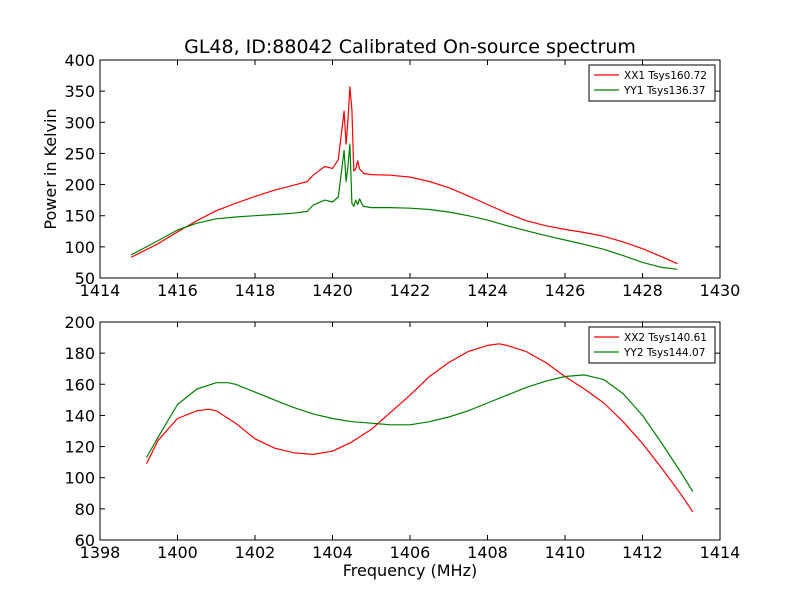  What do you see at coordinates (50, 168) in the screenshot?
I see `plot1-y-axis-label: Power in Kelvin` at bounding box center [50, 168].